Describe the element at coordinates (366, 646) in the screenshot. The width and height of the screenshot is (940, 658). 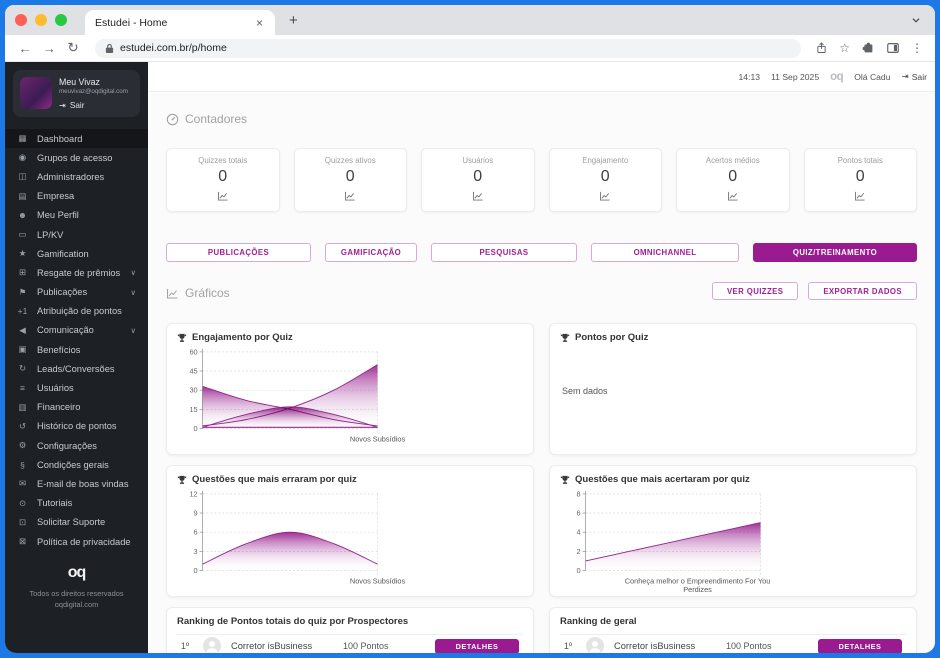
I see `ranking-points: 100 Pontos` at that location.